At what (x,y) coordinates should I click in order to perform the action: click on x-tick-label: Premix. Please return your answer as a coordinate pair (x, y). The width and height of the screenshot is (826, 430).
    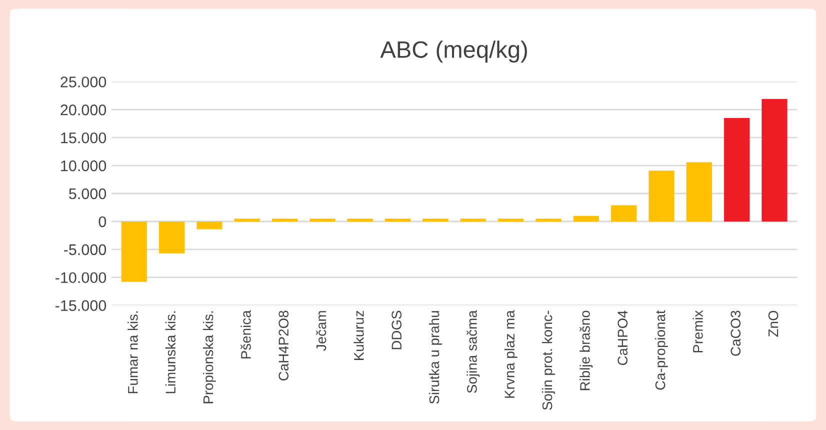
    Looking at the image, I should click on (697, 331).